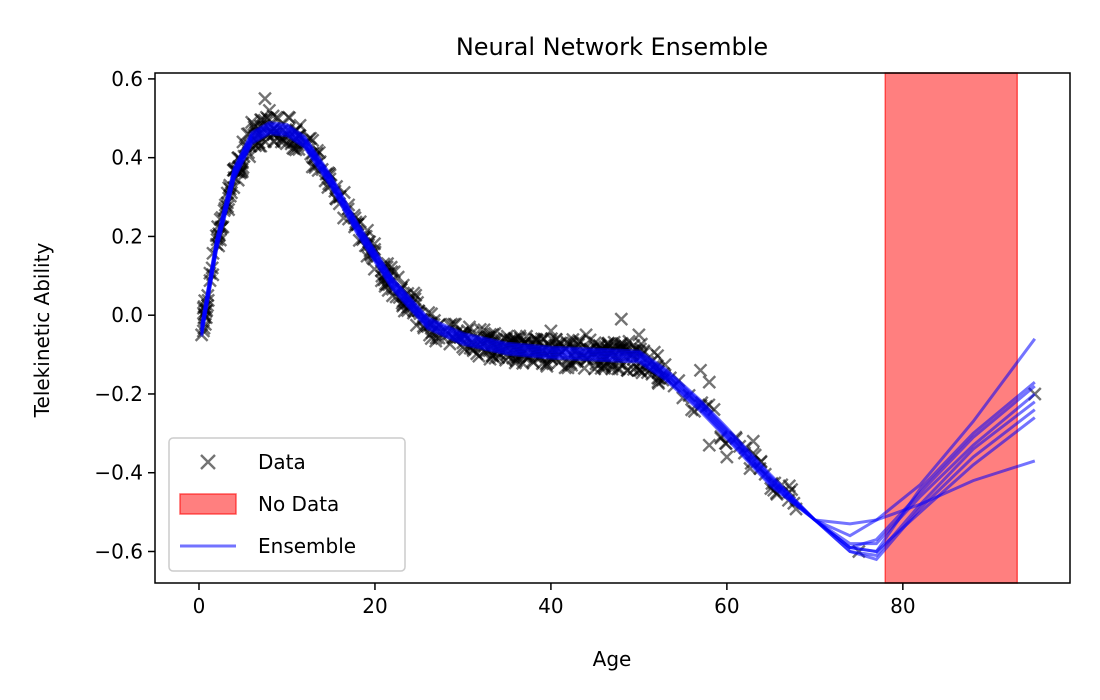  I want to click on x-axis-label: Age, so click(612, 659).